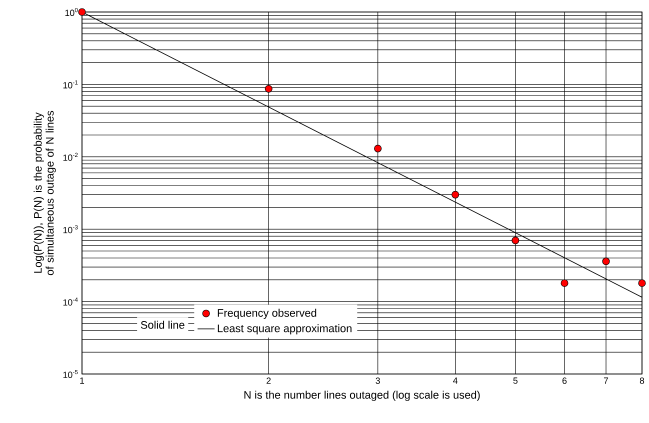 This screenshot has height=423, width=649. I want to click on legend-label: Frequency observed, so click(267, 313).